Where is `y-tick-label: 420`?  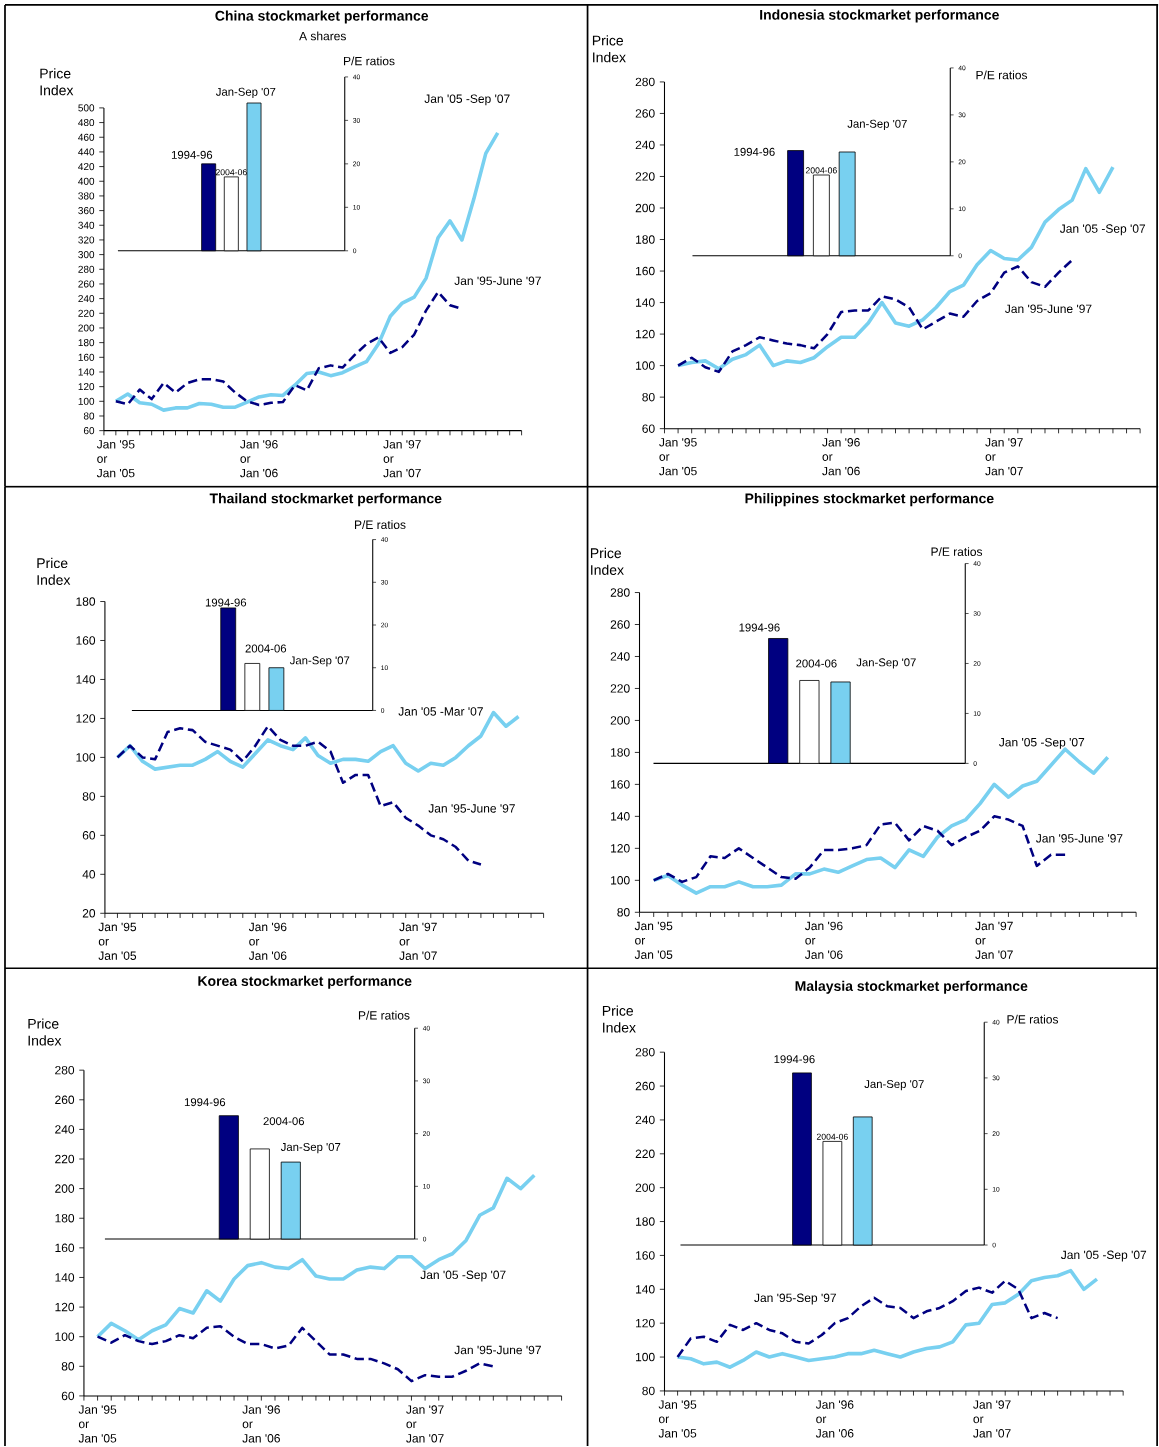
y-tick-label: 420 is located at coordinates (86, 167).